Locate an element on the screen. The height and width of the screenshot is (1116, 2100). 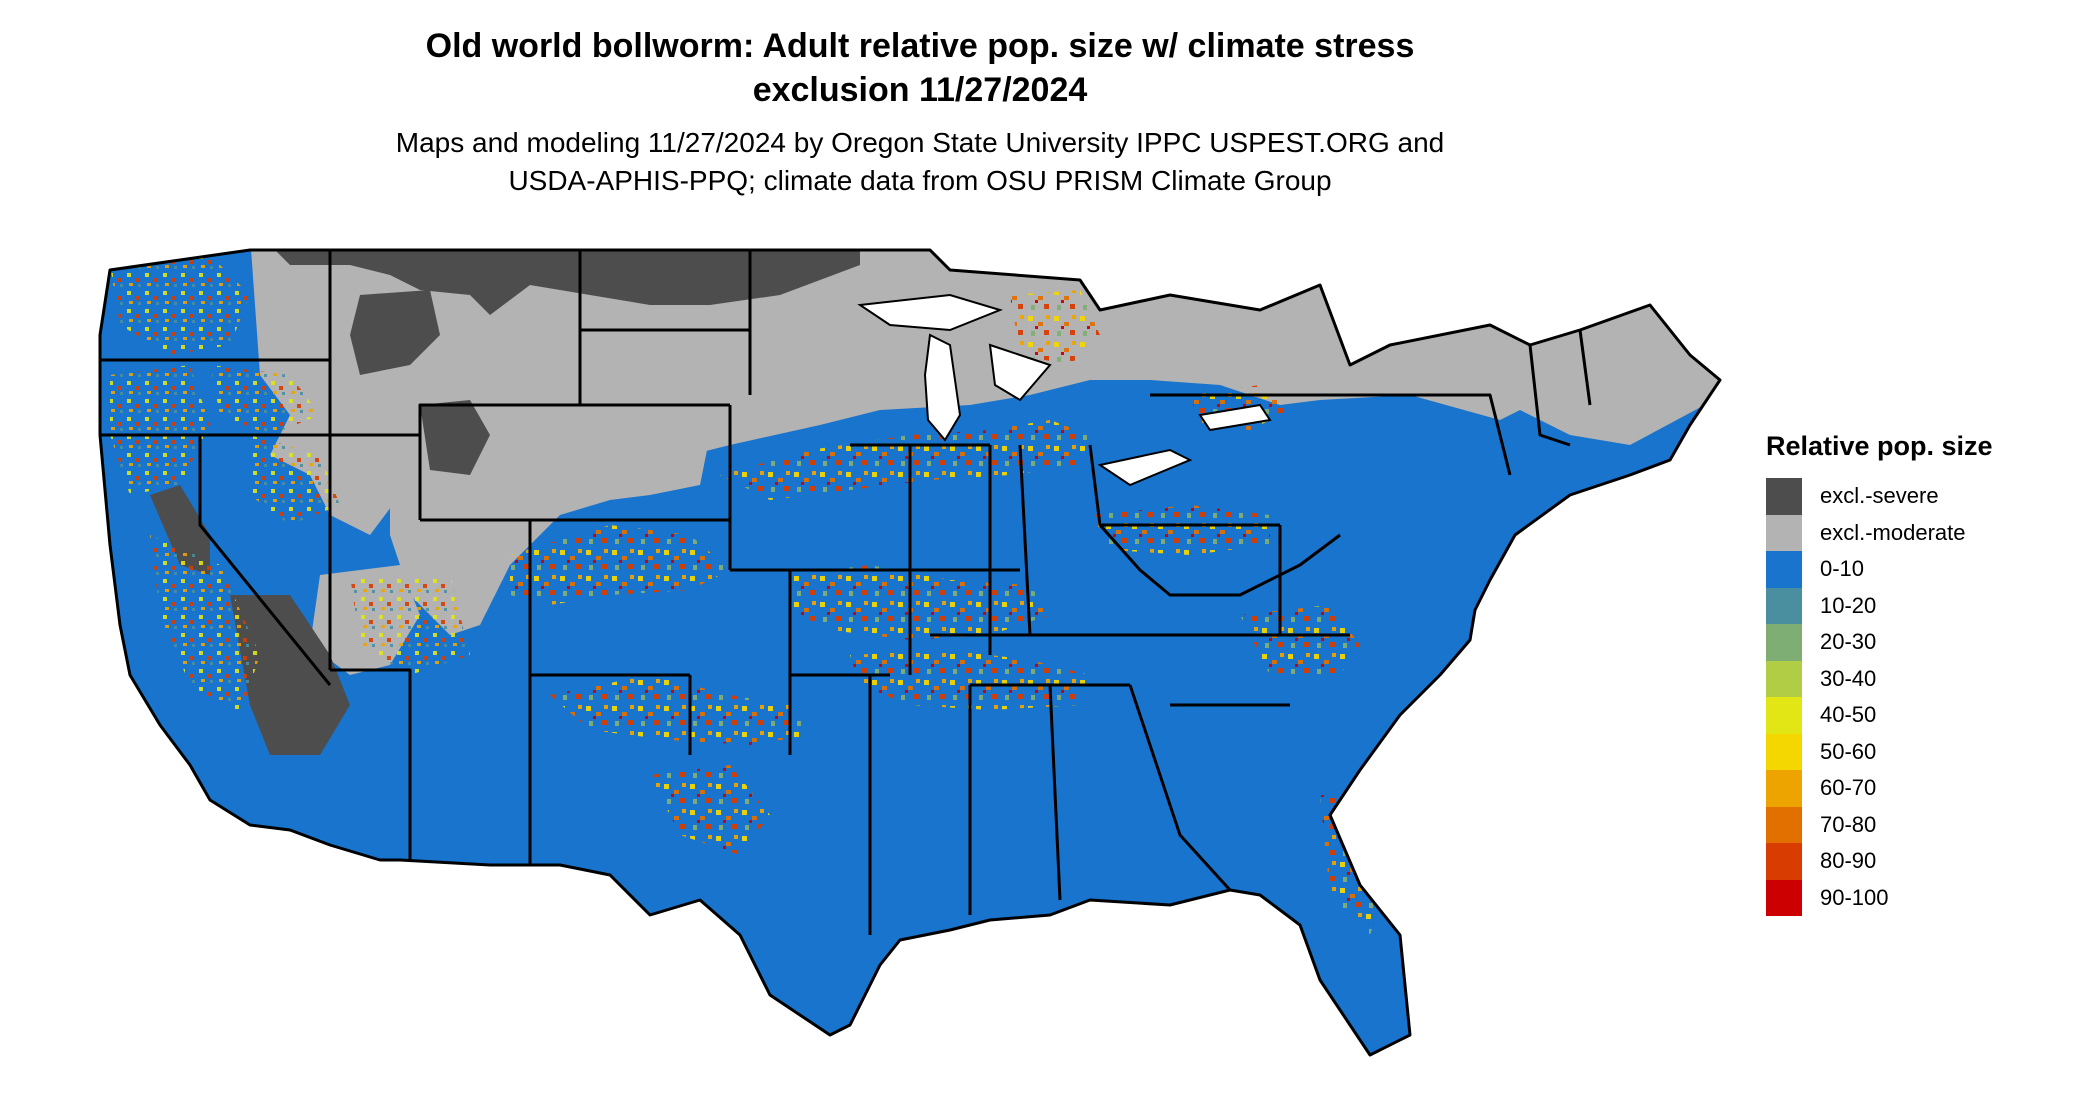
legend-item: excl.-severe is located at coordinates (1926, 496).